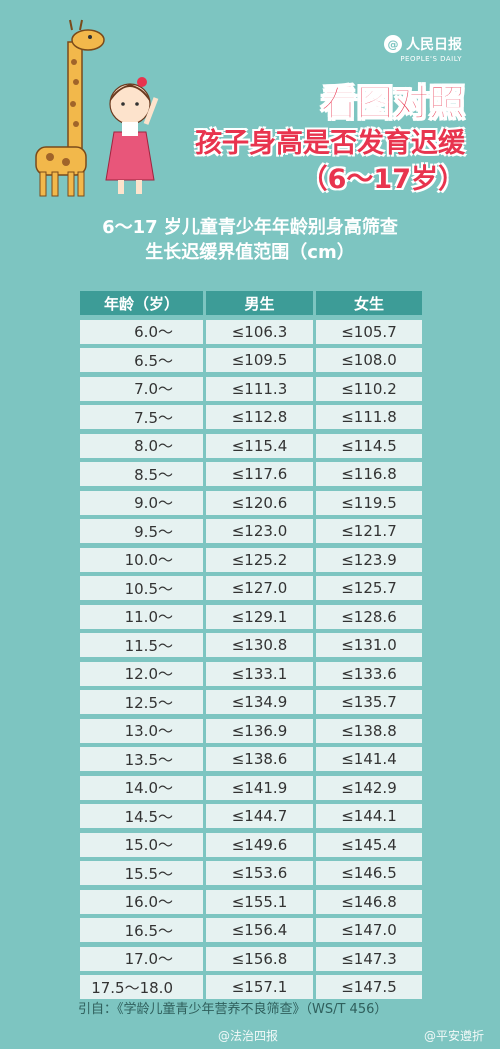 The height and width of the screenshot is (1049, 500). I want to click on girl-cell: ≤142.9, so click(369, 787).